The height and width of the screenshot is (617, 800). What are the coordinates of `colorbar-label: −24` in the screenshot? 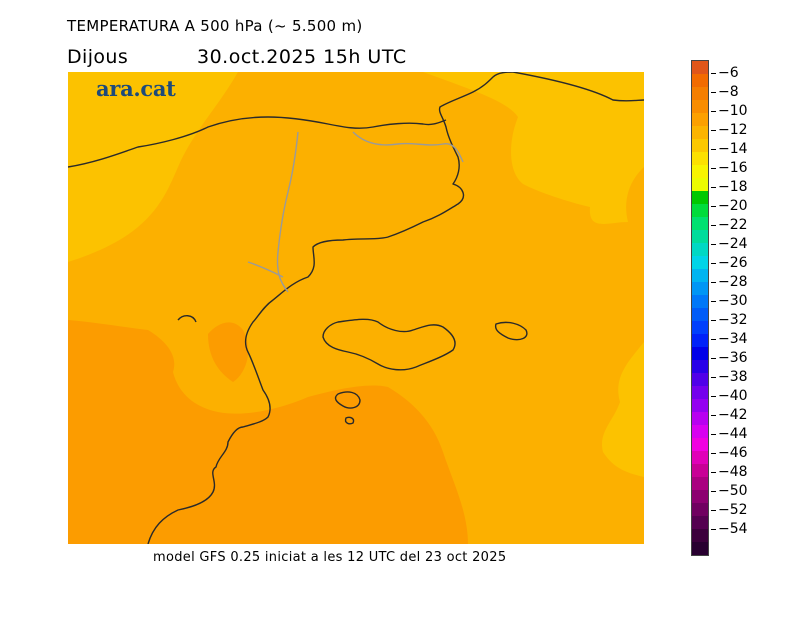 It's located at (729, 244).